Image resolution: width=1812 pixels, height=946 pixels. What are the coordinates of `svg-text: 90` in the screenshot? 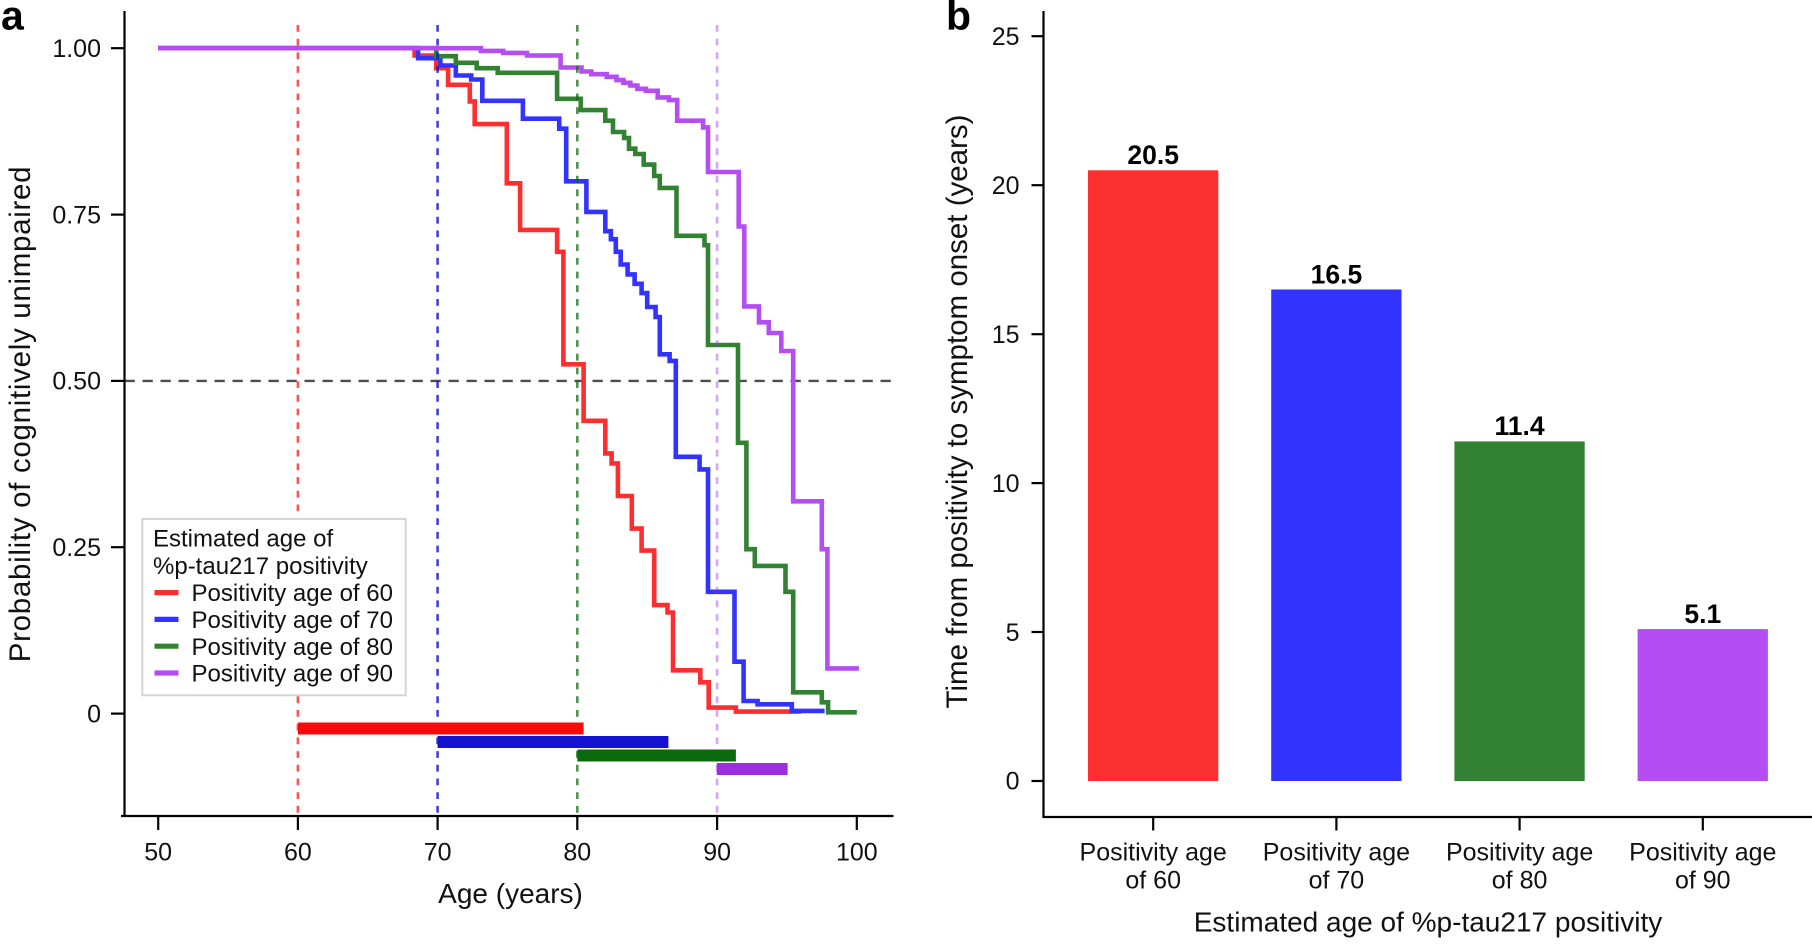 It's located at (717, 853).